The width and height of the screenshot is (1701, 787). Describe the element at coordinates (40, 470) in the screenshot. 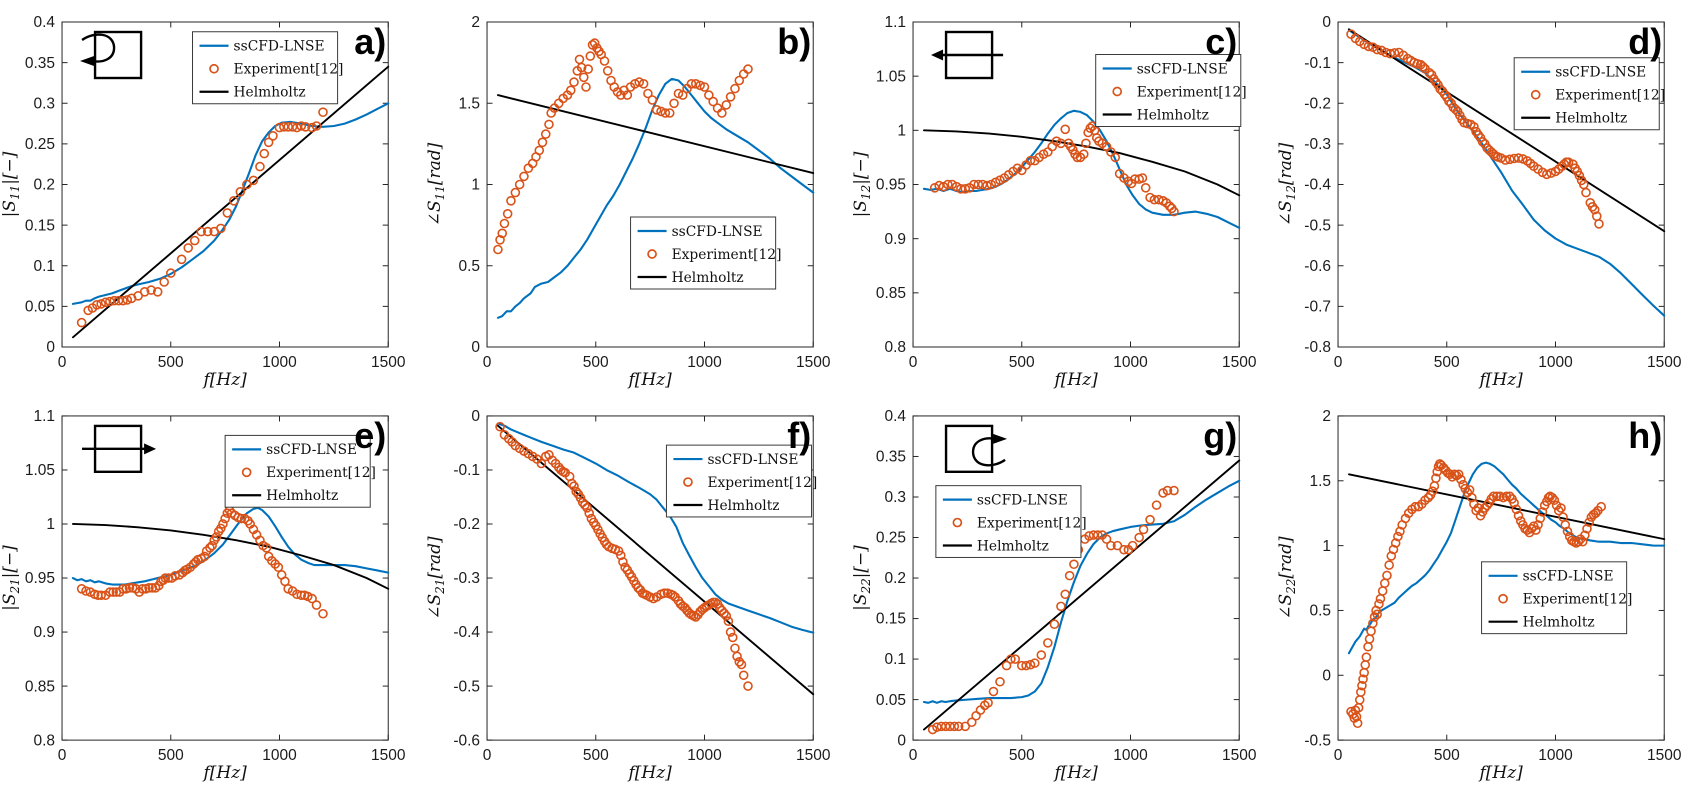

I see `y-tick-label: 1.05` at that location.